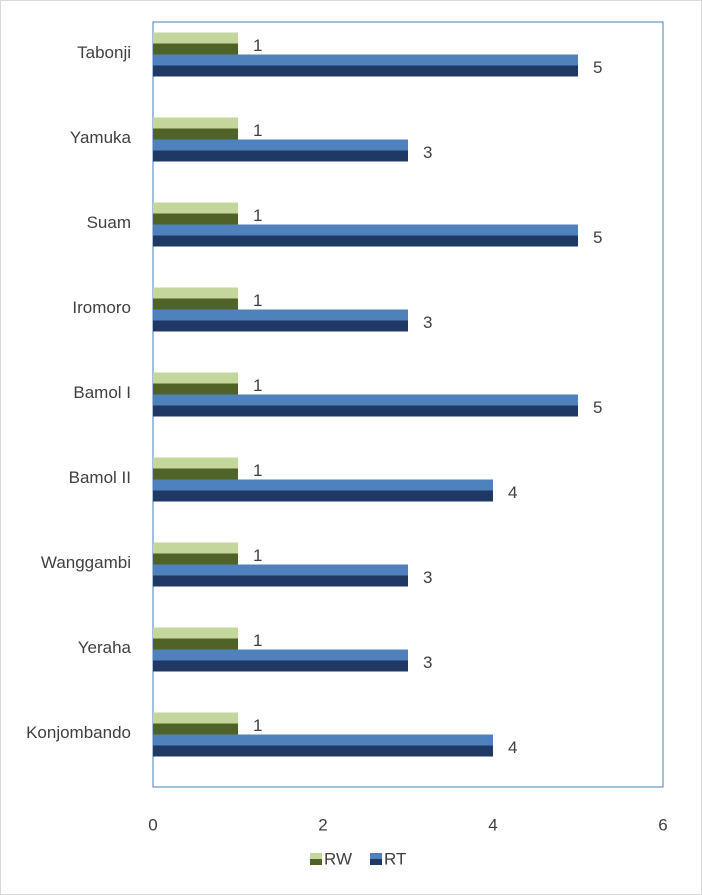 The image size is (702, 895). I want to click on x-tick-label: 4, so click(492, 824).